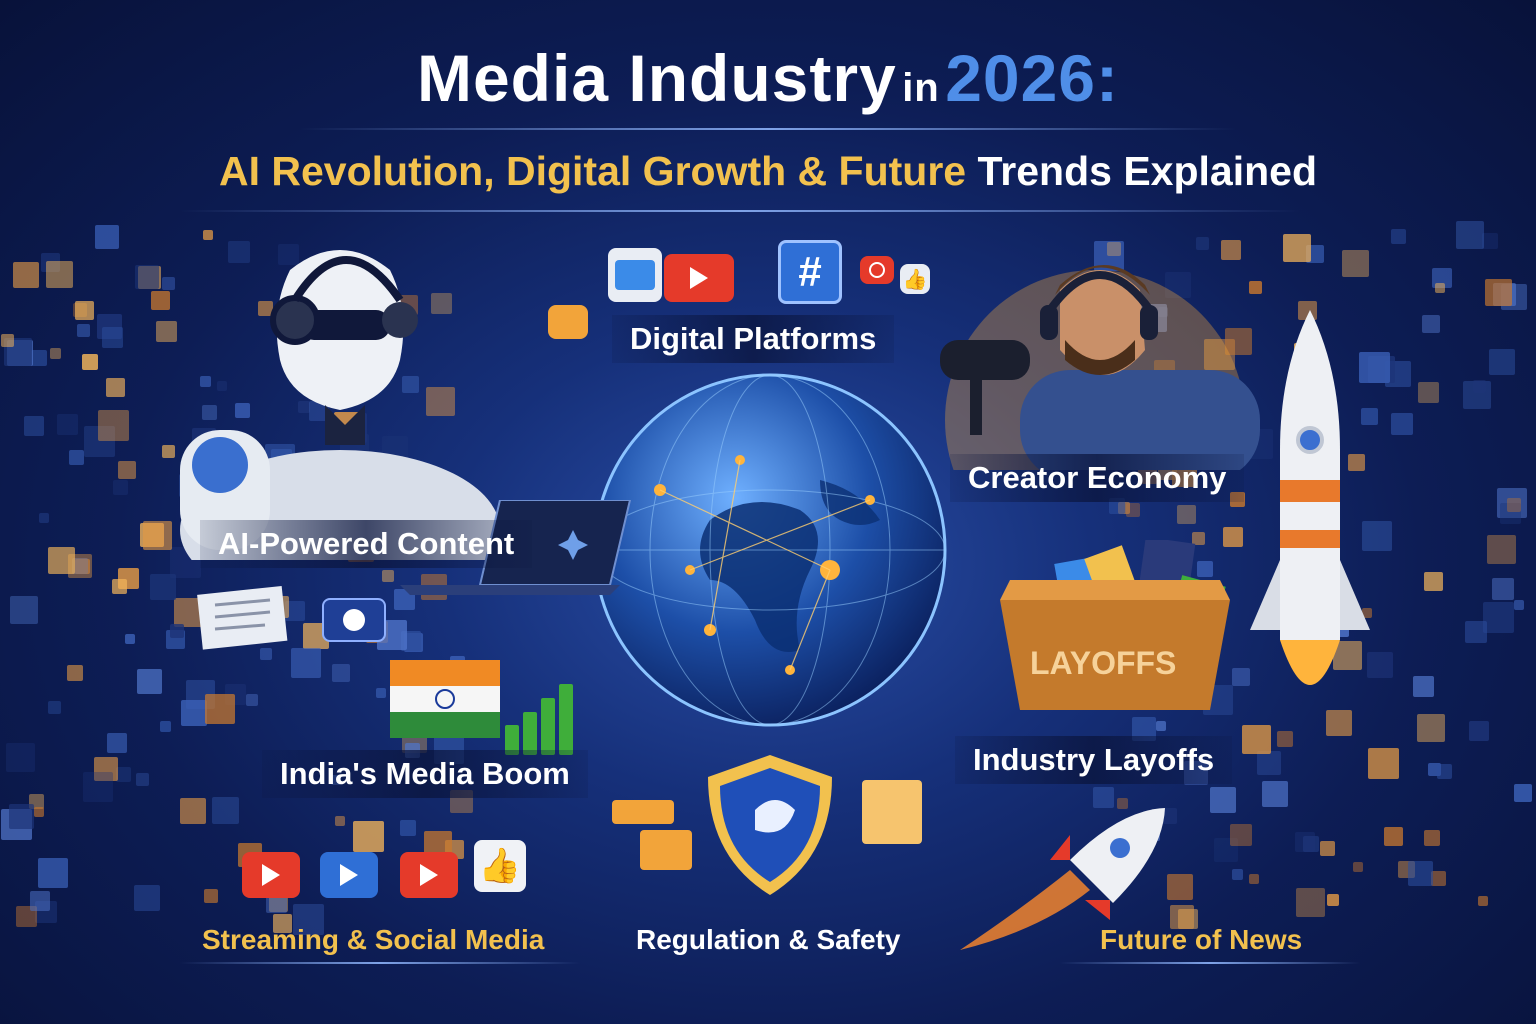  What do you see at coordinates (1147, 171) in the screenshot?
I see `subtitle-rest: Trends Explained` at bounding box center [1147, 171].